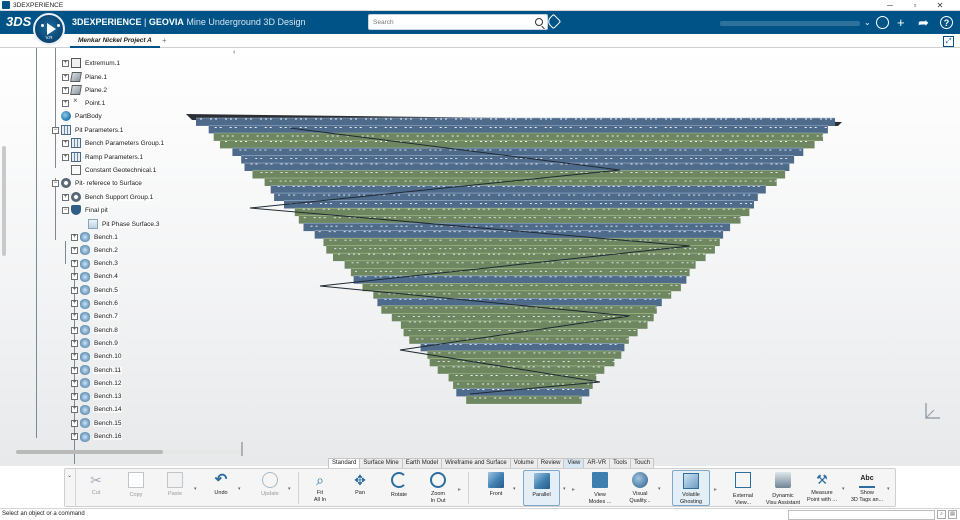 This screenshot has width=960, height=520. What do you see at coordinates (564, 489) in the screenshot?
I see `parallel-options-caret: ▾` at bounding box center [564, 489].